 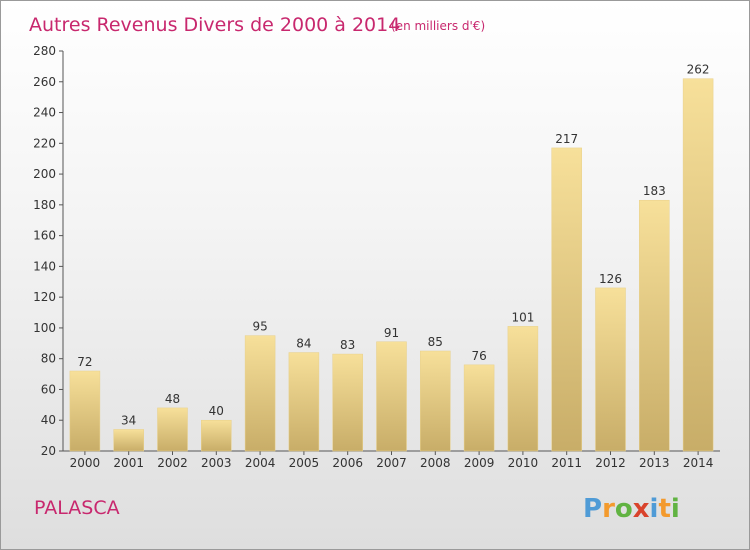 I want to click on y-tick-label: 200, so click(x=44, y=174).